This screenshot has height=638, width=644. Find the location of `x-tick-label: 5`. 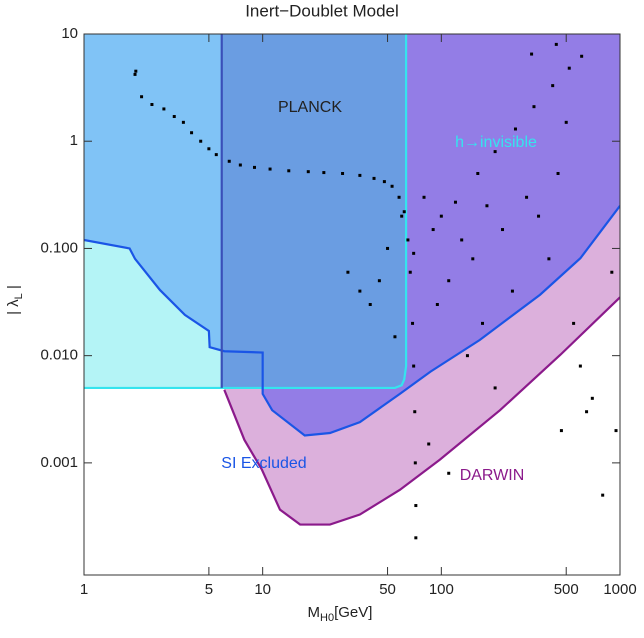

x-tick-label: 5 is located at coordinates (209, 589).